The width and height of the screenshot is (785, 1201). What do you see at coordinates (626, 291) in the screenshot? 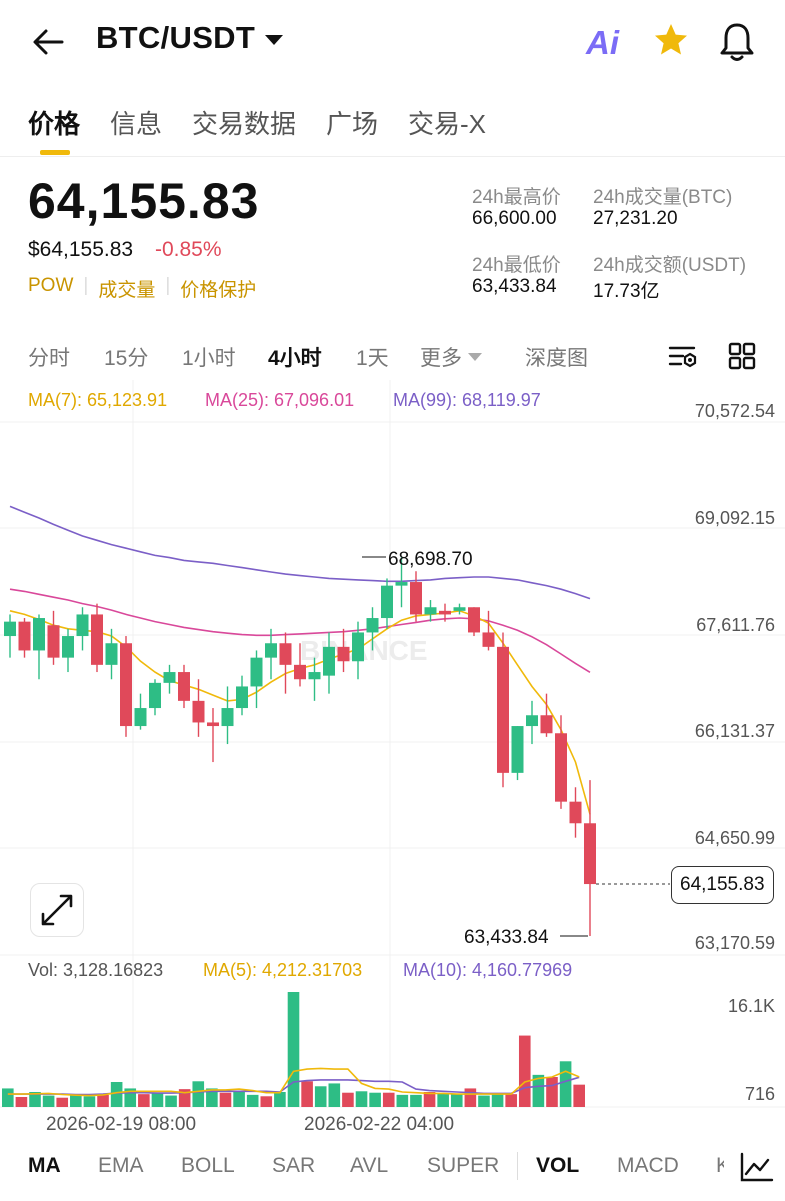
I see `volume-usdt-value: 17.73亿` at bounding box center [626, 291].